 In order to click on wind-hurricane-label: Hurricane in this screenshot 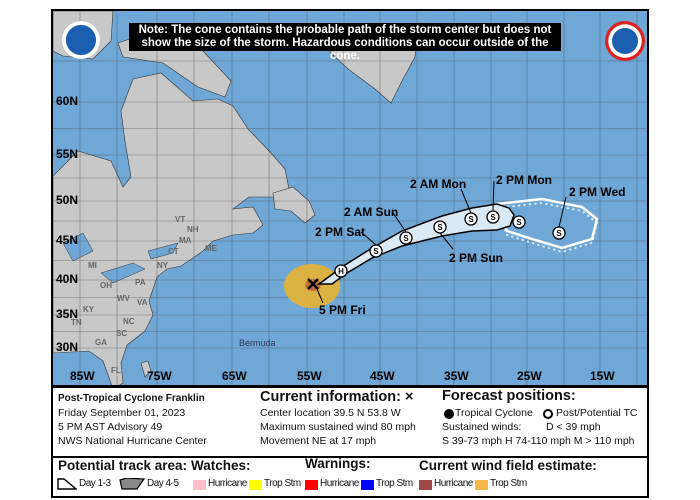, I will do `click(453, 483)`.